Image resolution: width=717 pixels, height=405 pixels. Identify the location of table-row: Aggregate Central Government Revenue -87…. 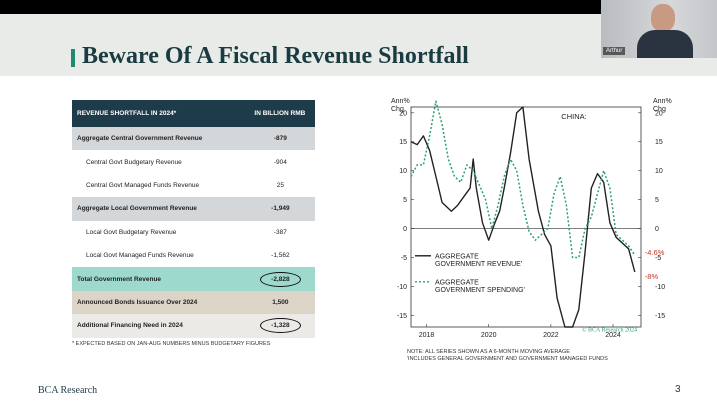
(193, 139).